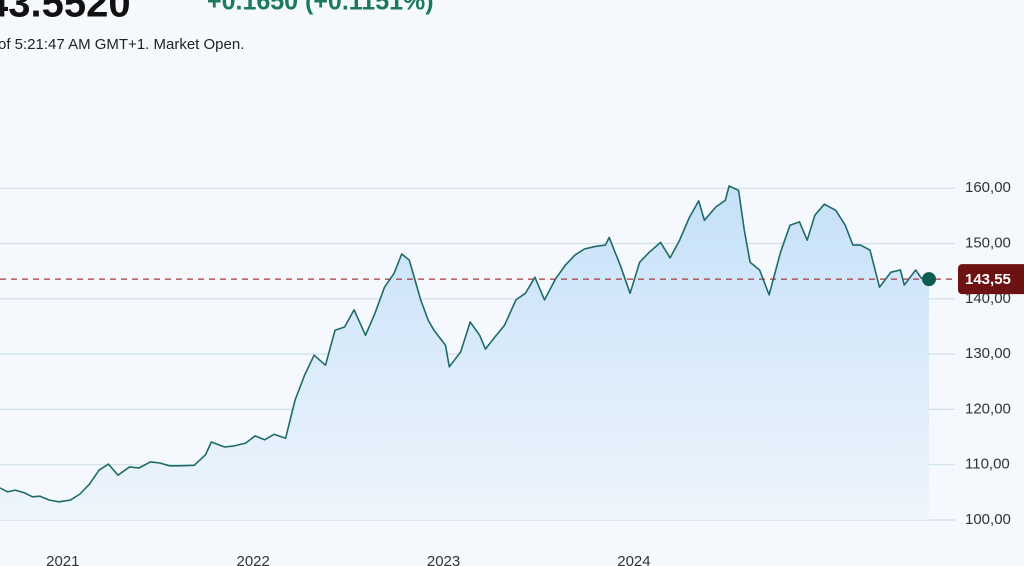  Describe the element at coordinates (988, 519) in the screenshot. I see `y-tick-label: 100,00` at that location.